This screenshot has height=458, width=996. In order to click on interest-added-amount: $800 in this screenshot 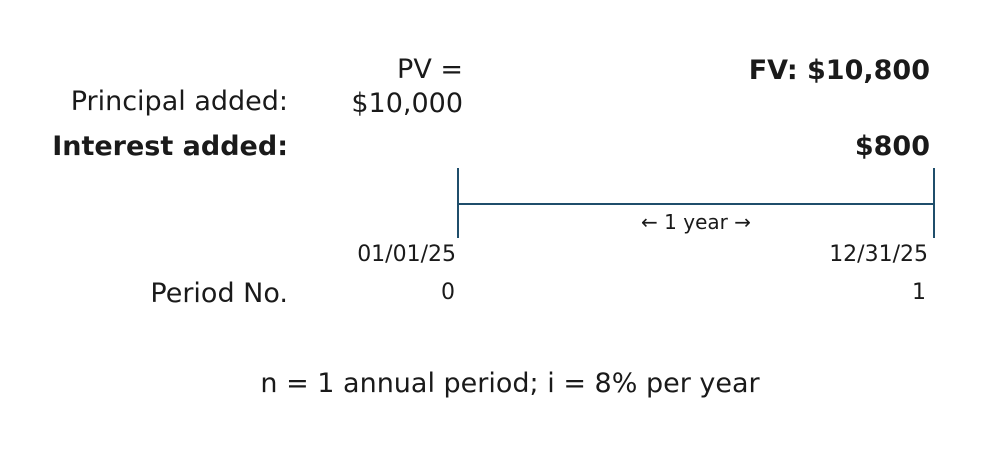, I will do `click(892, 146)`.